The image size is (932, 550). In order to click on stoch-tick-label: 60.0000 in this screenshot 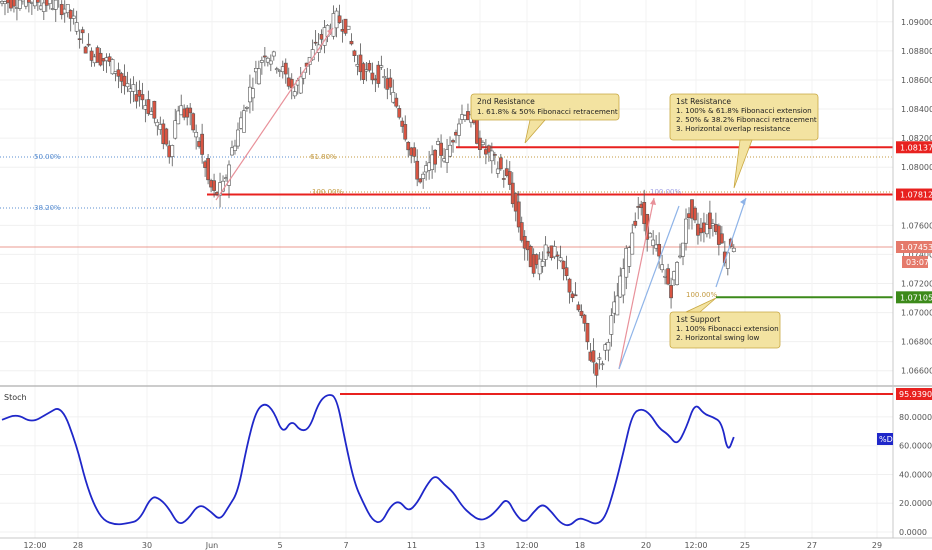, I will do `click(915, 446)`.